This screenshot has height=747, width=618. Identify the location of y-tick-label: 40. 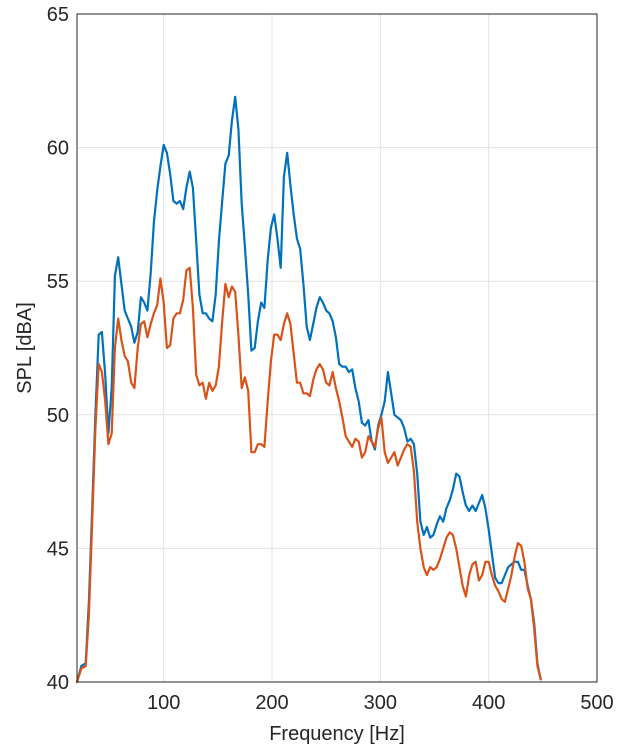
(58, 683).